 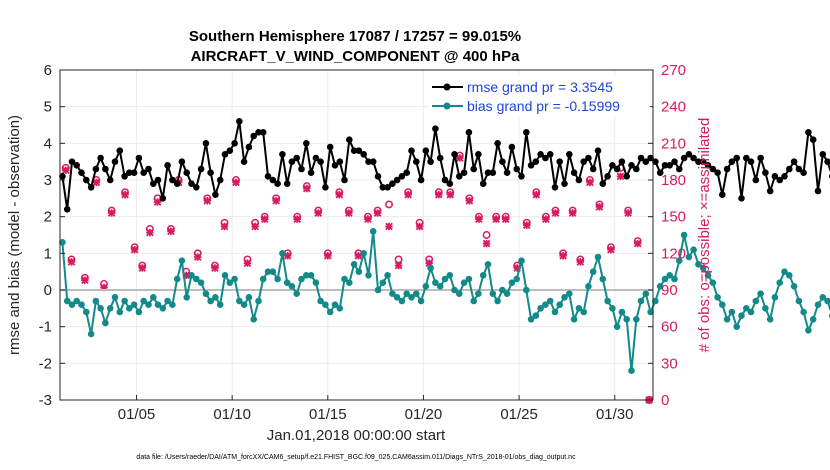 I want to click on y-axis-label: rmse and bias (model - observation), so click(x=14, y=235).